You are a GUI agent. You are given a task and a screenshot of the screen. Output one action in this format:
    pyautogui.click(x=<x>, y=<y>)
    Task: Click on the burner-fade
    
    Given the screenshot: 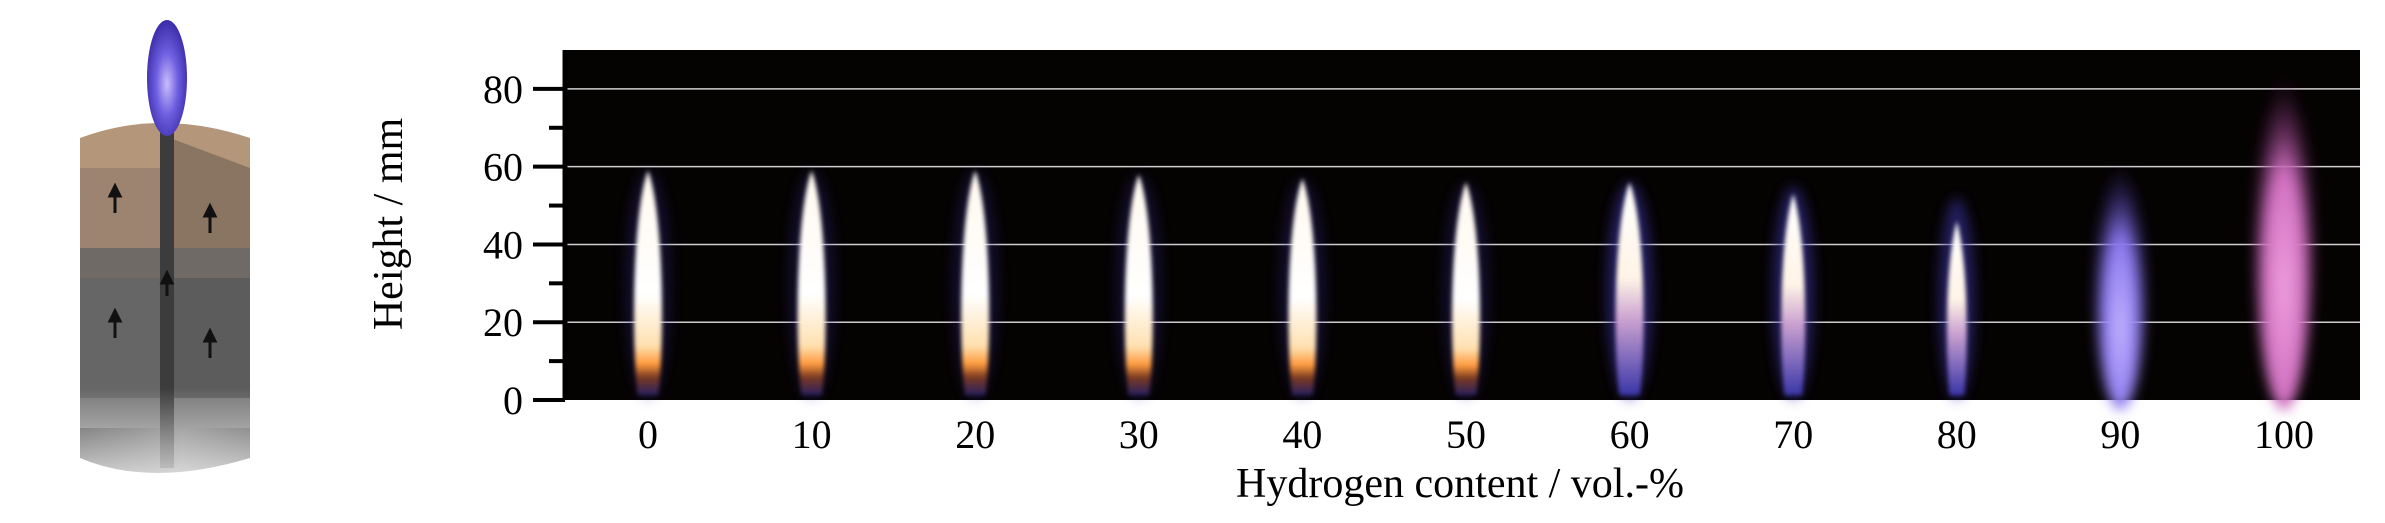 What is the action you would take?
    pyautogui.click(x=170, y=443)
    